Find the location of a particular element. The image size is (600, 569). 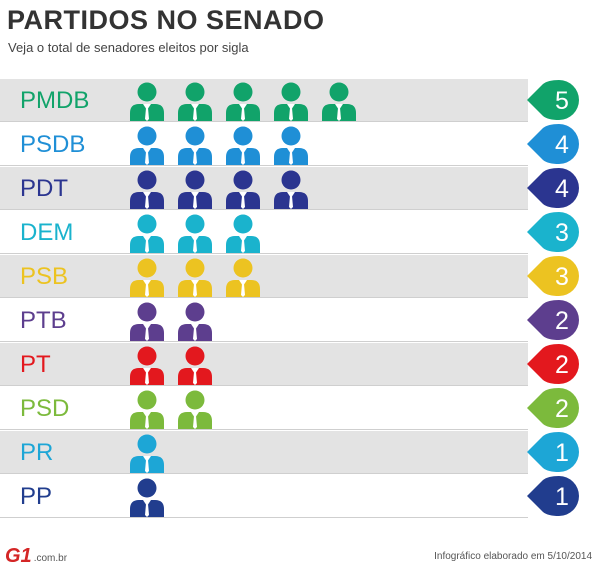

party-row: PMDB is located at coordinates (264, 100).